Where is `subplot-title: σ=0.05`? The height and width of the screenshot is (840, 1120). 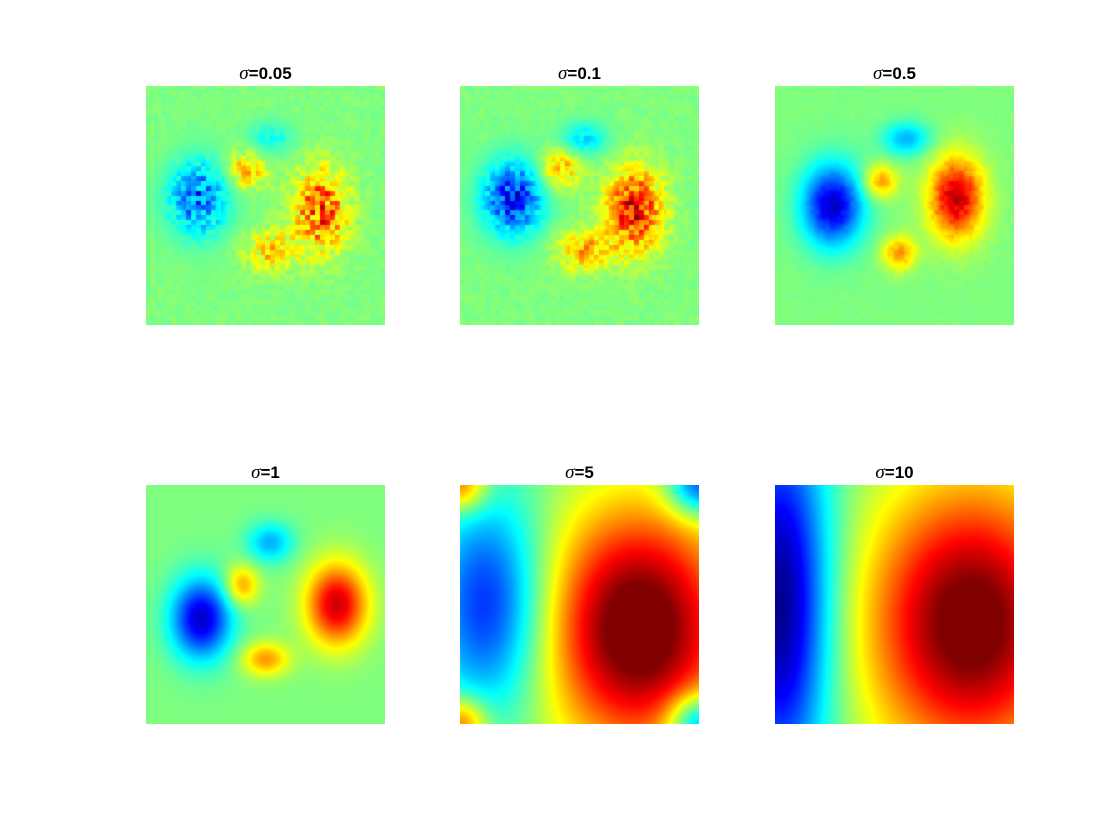 subplot-title: σ=0.05 is located at coordinates (265, 74).